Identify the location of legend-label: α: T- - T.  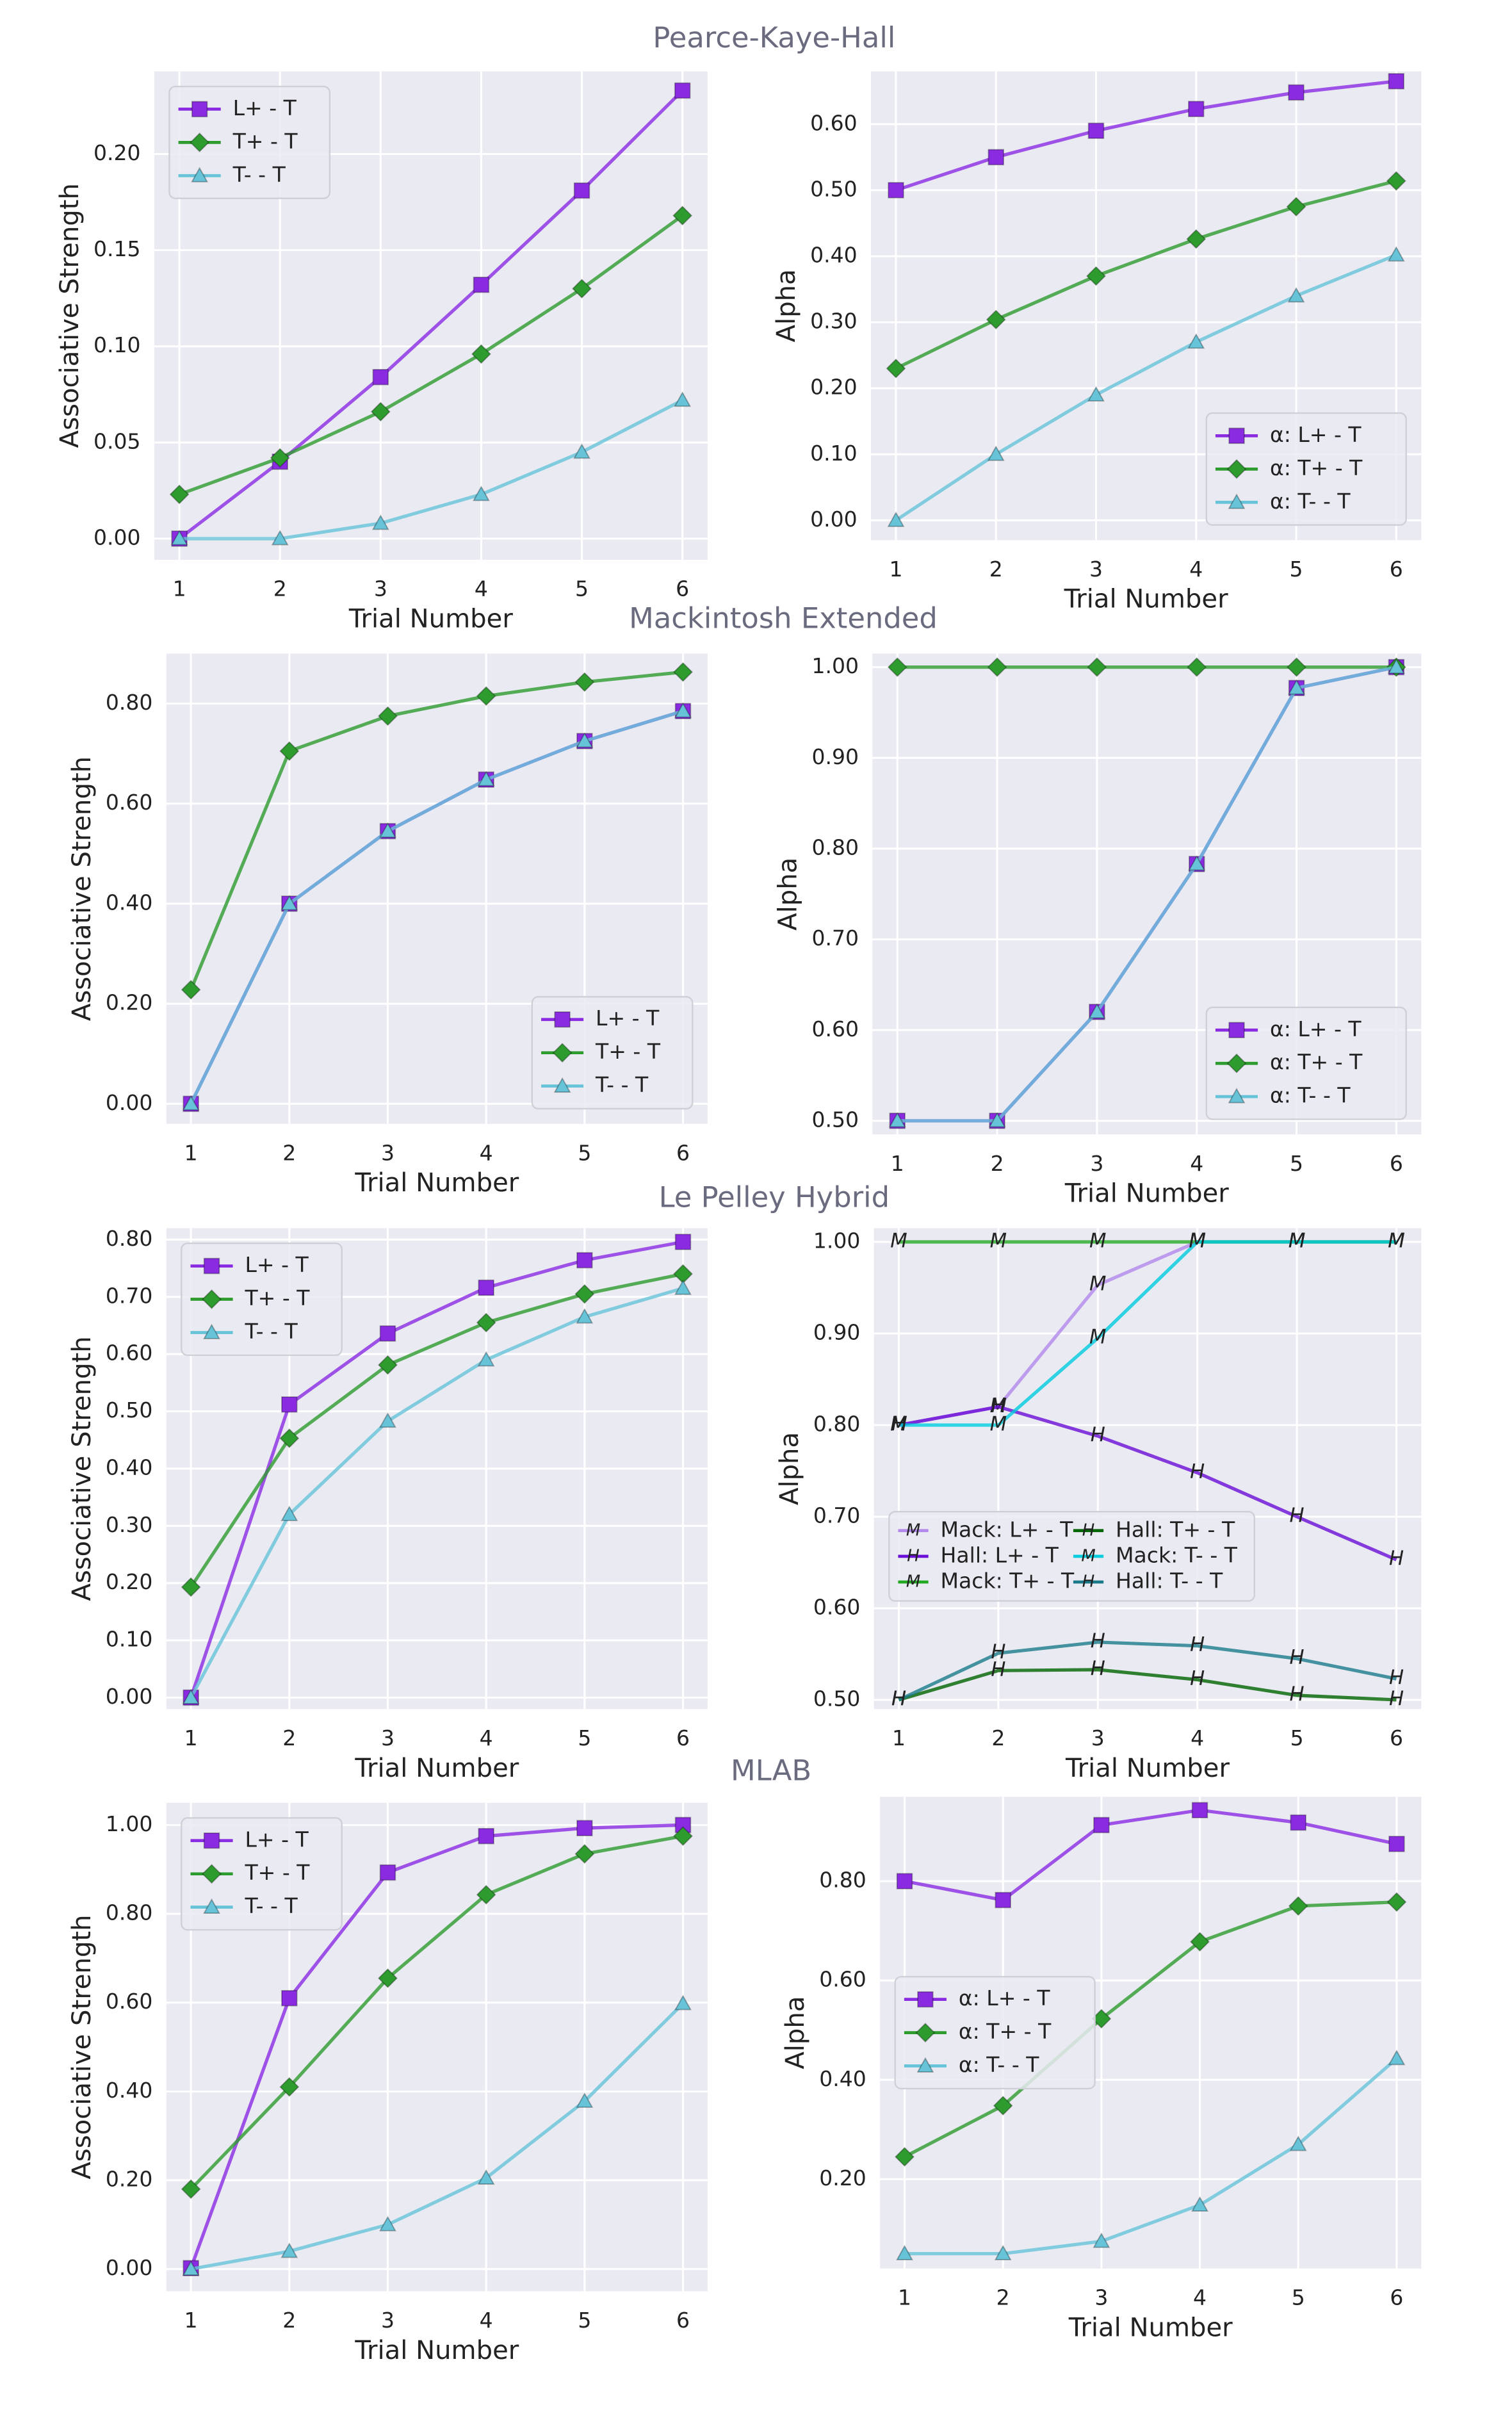
(1311, 502).